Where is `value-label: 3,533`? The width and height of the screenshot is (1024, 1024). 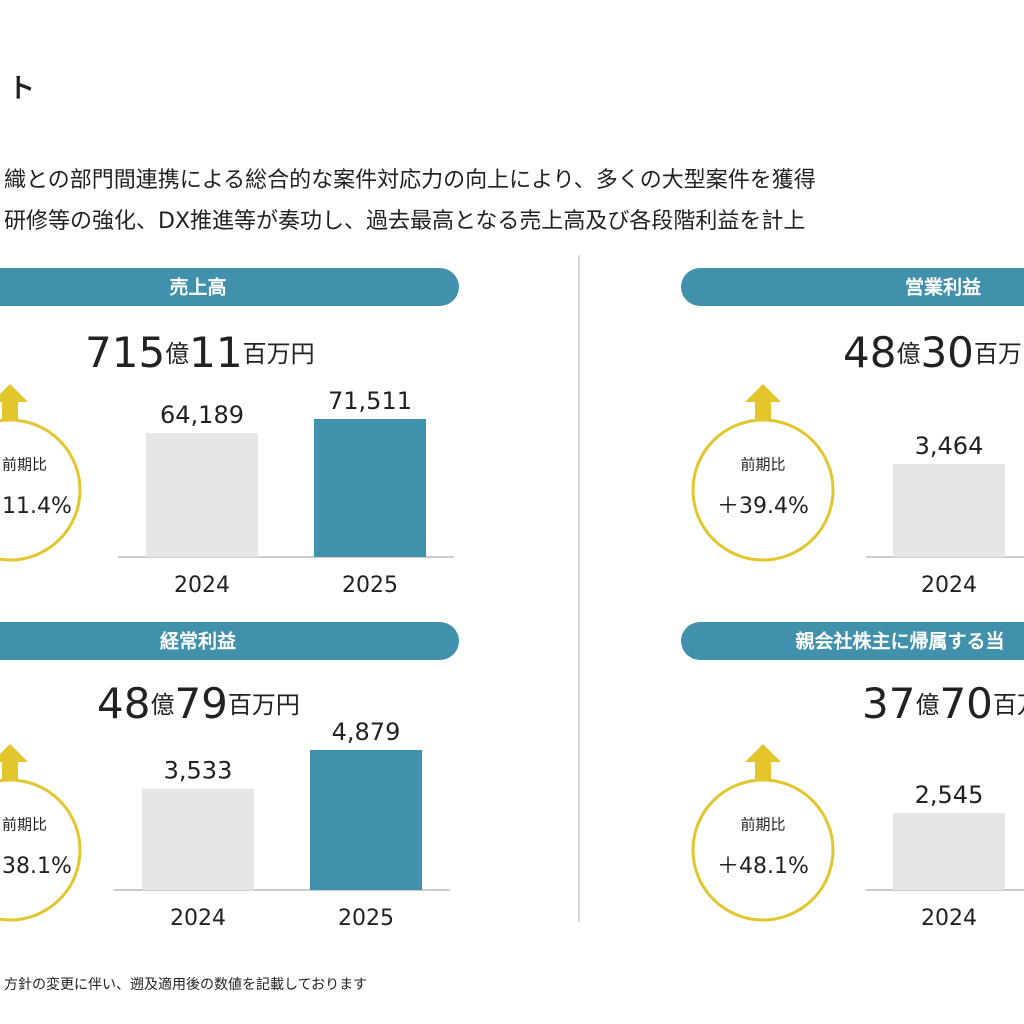 value-label: 3,533 is located at coordinates (198, 771).